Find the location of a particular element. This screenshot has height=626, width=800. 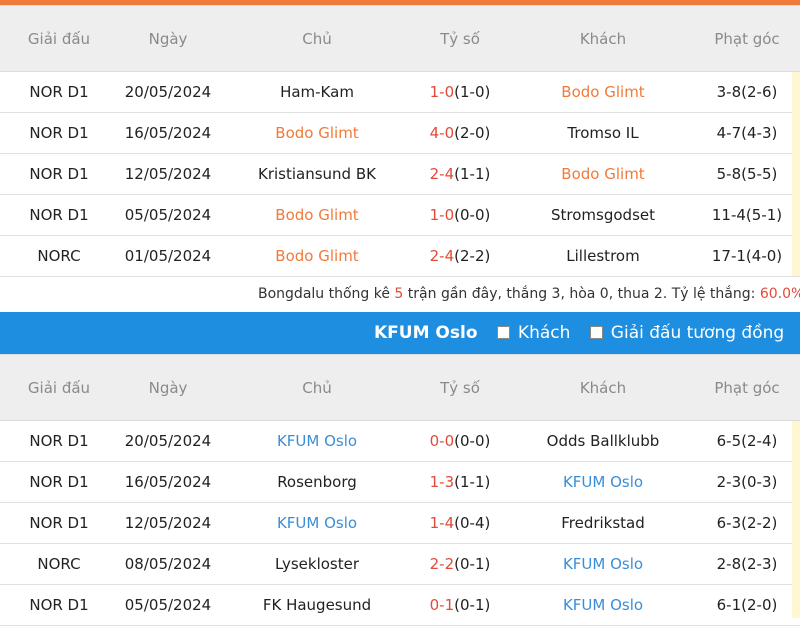

home-team-link: Ham-Kam is located at coordinates (317, 92).